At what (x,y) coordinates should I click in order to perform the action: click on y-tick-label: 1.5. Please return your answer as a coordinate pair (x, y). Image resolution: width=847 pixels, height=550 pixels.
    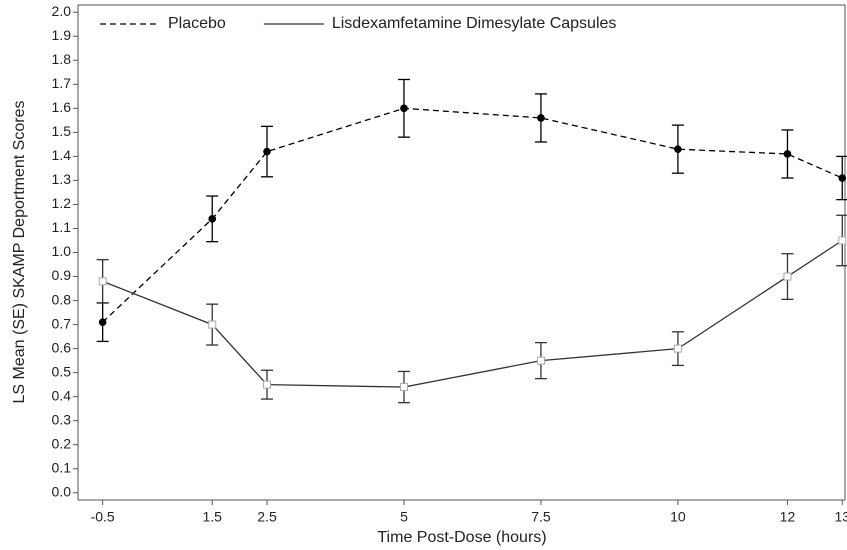
    Looking at the image, I should click on (62, 131).